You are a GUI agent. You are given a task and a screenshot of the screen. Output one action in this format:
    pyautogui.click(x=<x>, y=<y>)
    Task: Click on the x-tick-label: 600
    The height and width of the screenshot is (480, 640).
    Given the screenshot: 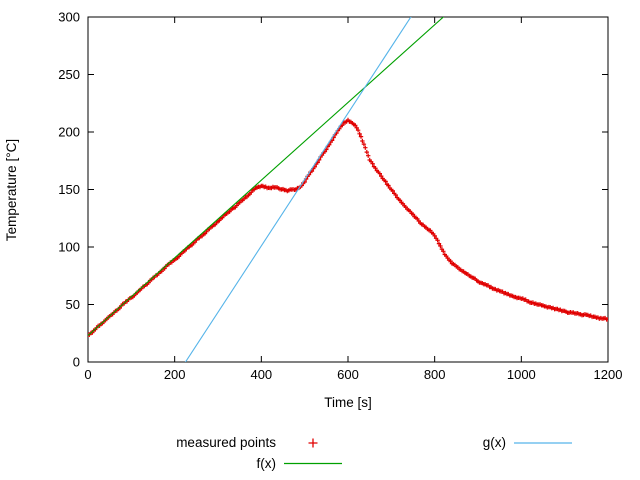 What is the action you would take?
    pyautogui.click(x=348, y=374)
    